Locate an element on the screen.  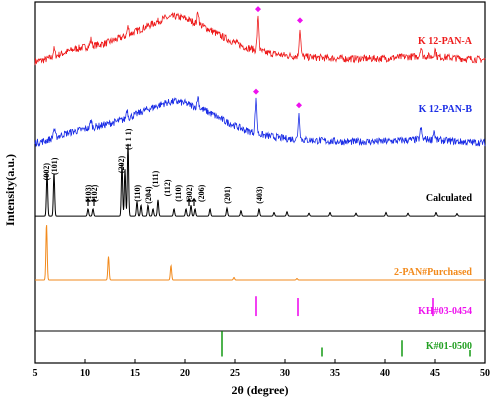
peak-label: (202) is located at coordinates (121, 164).